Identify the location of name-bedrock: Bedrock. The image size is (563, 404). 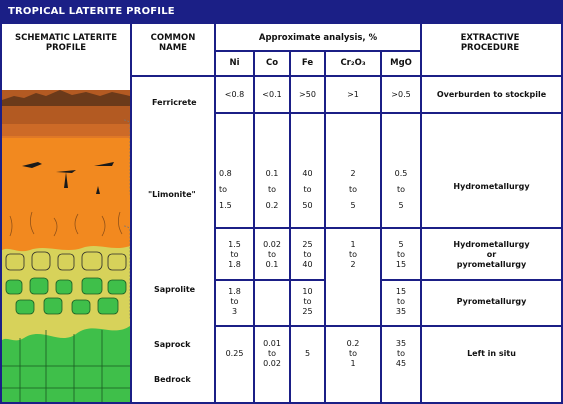
(172, 379).